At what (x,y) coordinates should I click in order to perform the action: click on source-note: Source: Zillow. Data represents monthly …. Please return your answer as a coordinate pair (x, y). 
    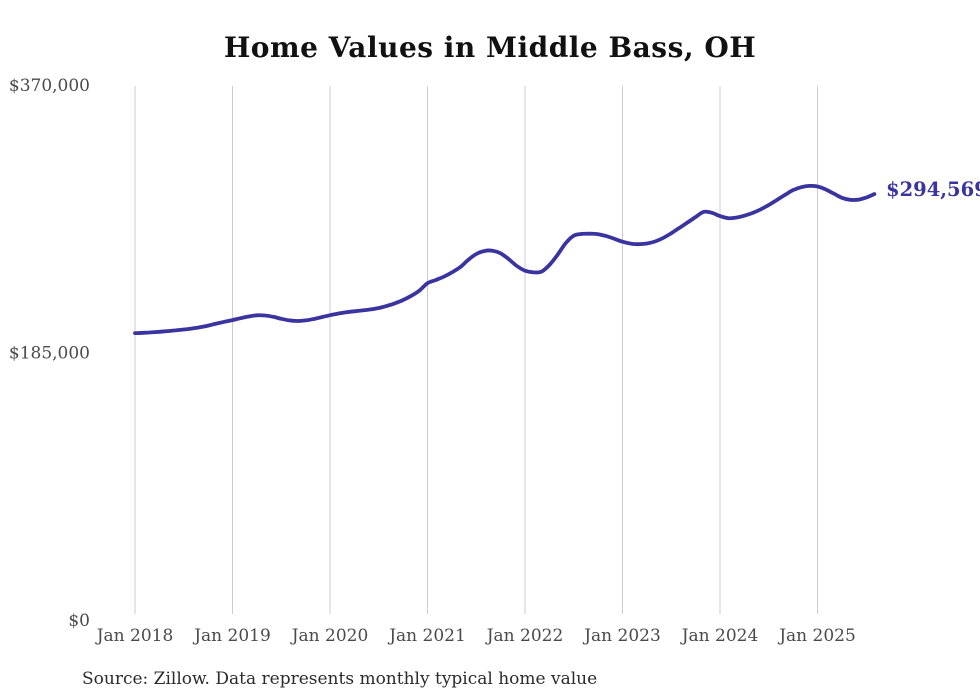
    Looking at the image, I should click on (340, 679).